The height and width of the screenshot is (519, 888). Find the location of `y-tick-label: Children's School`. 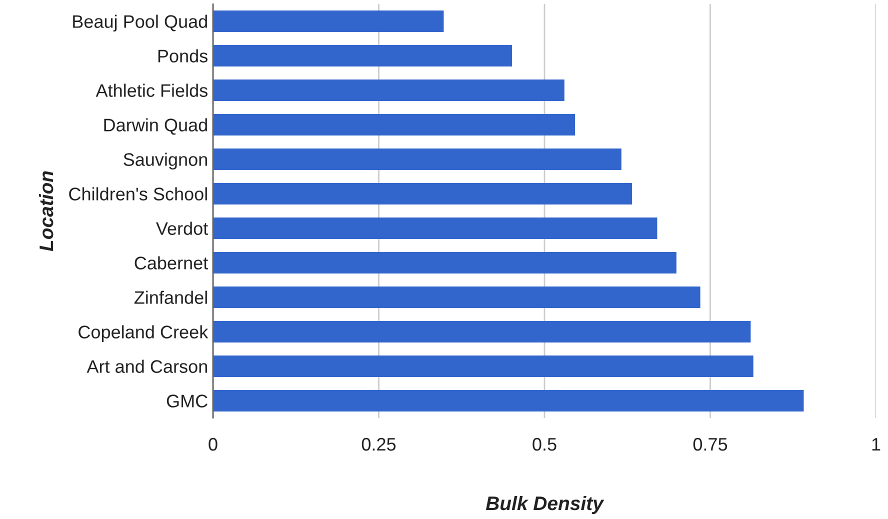

y-tick-label: Children's School is located at coordinates (138, 193).